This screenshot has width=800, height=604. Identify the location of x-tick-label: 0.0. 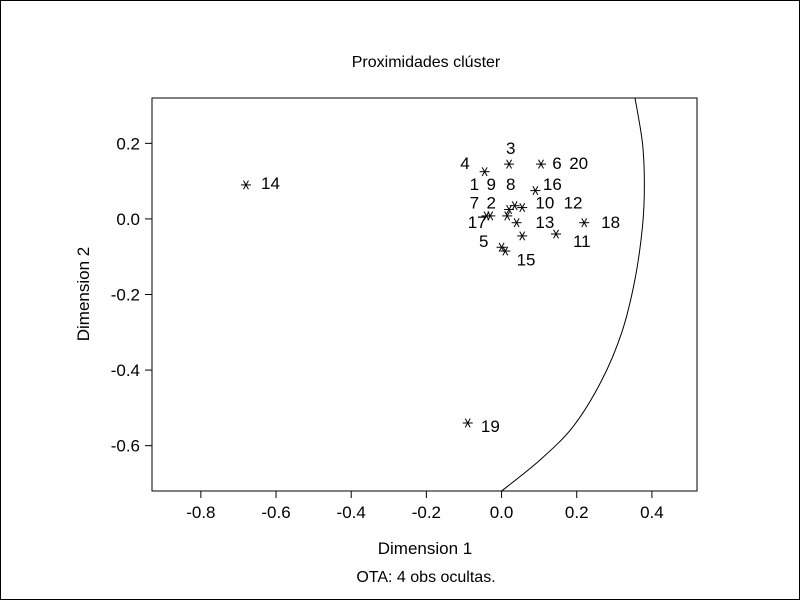
(502, 512).